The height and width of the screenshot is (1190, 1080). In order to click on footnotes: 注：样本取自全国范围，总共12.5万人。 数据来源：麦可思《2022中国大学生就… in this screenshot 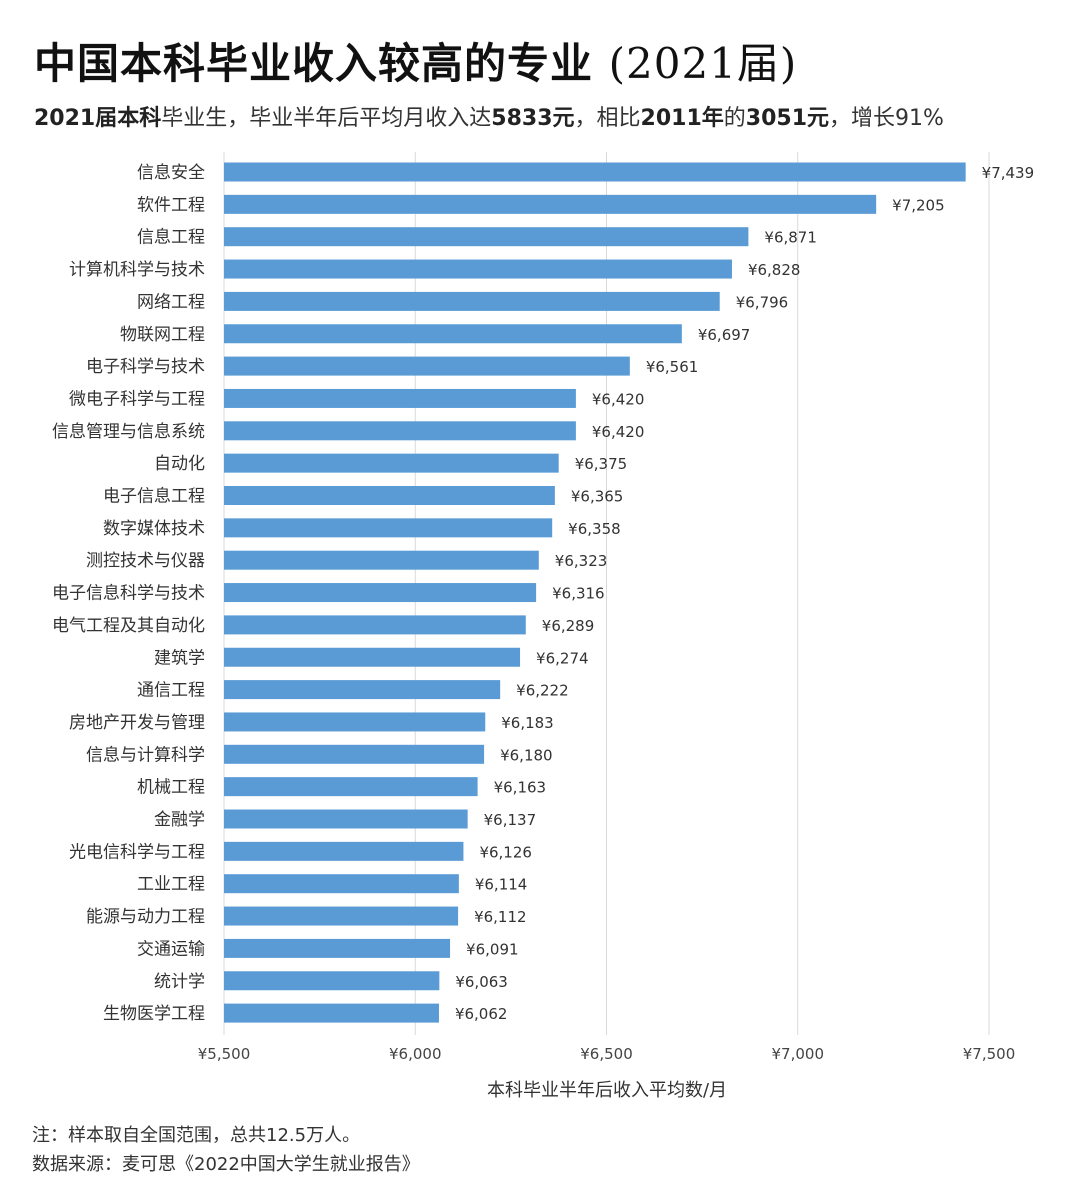, I will do `click(226, 1150)`.